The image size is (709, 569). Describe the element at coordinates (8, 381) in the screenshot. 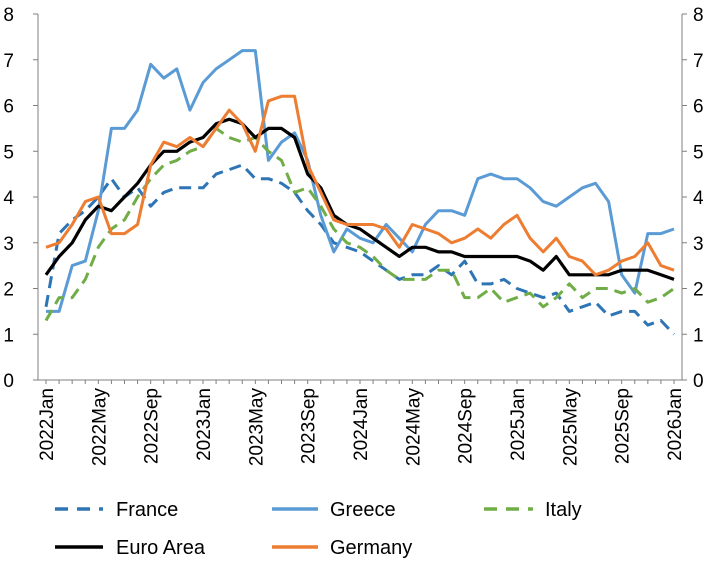

I see `y-tick-label-left: 0` at that location.